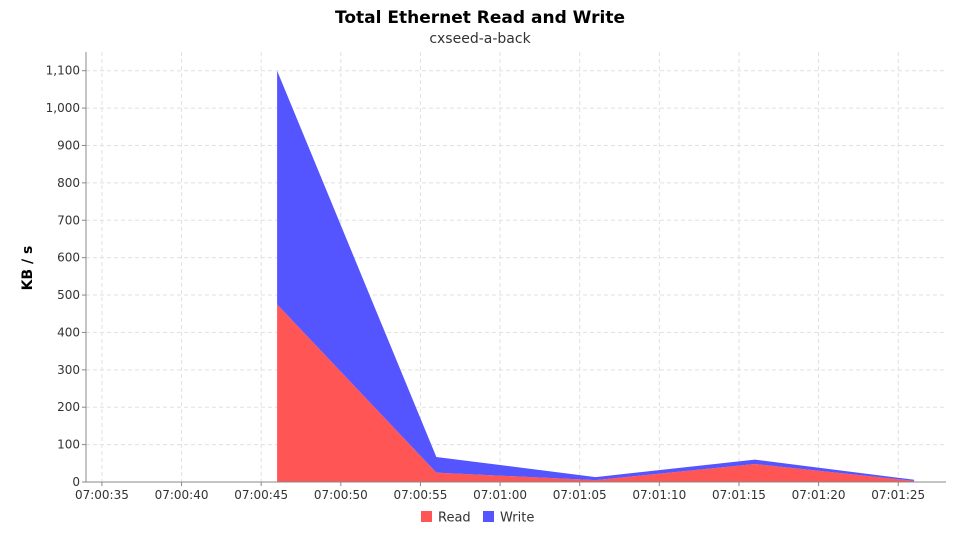 The width and height of the screenshot is (960, 540). What do you see at coordinates (819, 495) in the screenshot?
I see `x-tick-label: 07:01:20` at bounding box center [819, 495].